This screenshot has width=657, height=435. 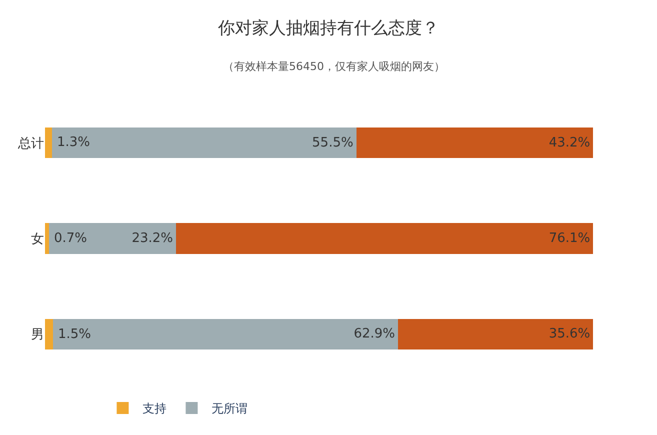 I want to click on legend-label: 无所谓, so click(x=230, y=409).